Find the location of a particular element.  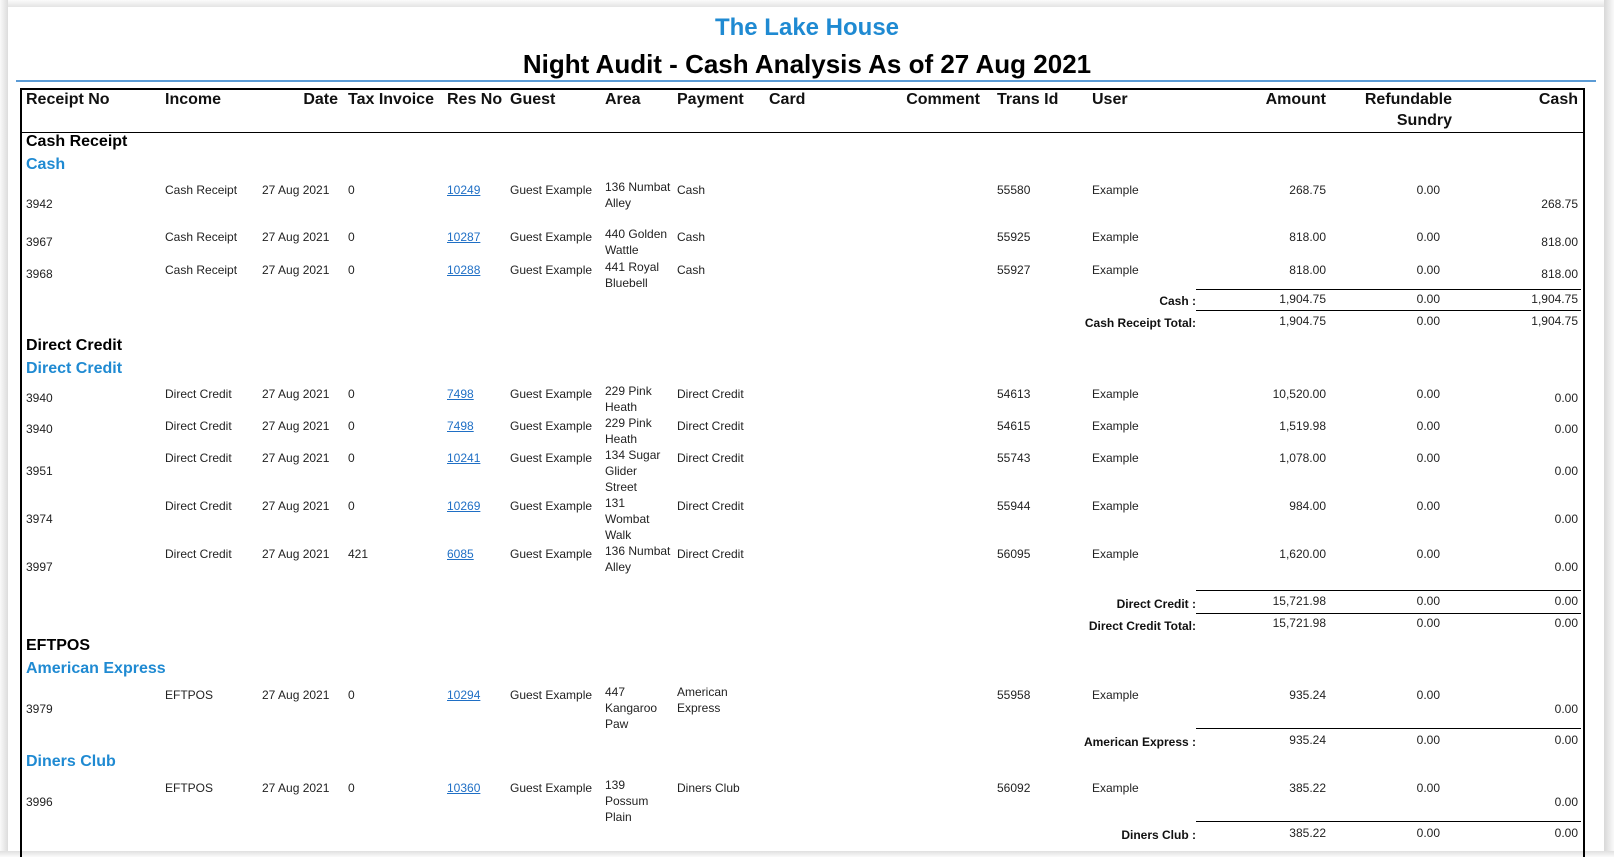

res-no-link: 10269 is located at coordinates (464, 506).